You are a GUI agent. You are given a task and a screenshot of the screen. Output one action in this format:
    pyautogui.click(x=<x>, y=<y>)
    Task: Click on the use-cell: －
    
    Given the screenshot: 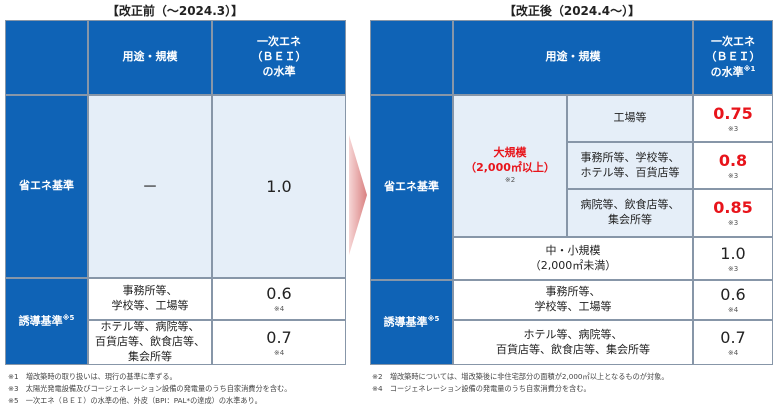 What is the action you would take?
    pyautogui.click(x=150, y=186)
    